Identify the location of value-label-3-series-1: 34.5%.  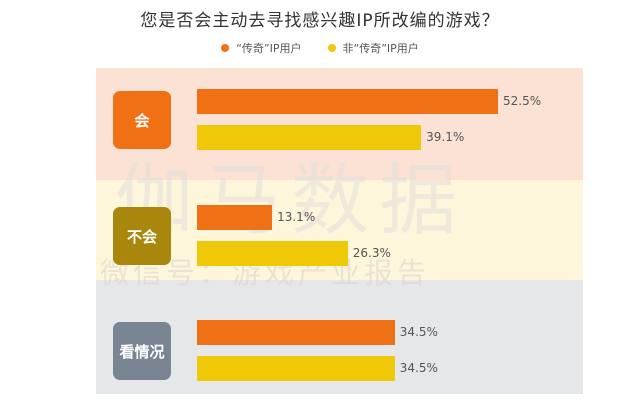
(418, 332).